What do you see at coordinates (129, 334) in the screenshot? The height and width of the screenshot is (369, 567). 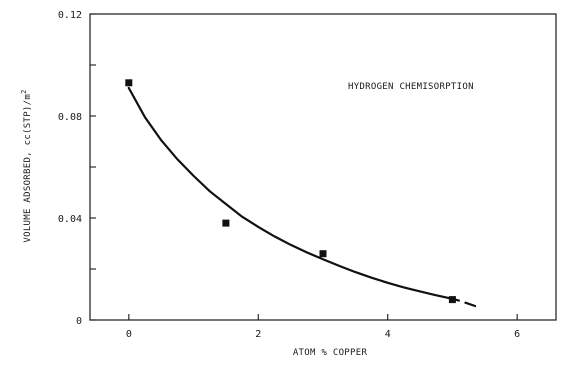 I see `x-tick-label: 0` at bounding box center [129, 334].